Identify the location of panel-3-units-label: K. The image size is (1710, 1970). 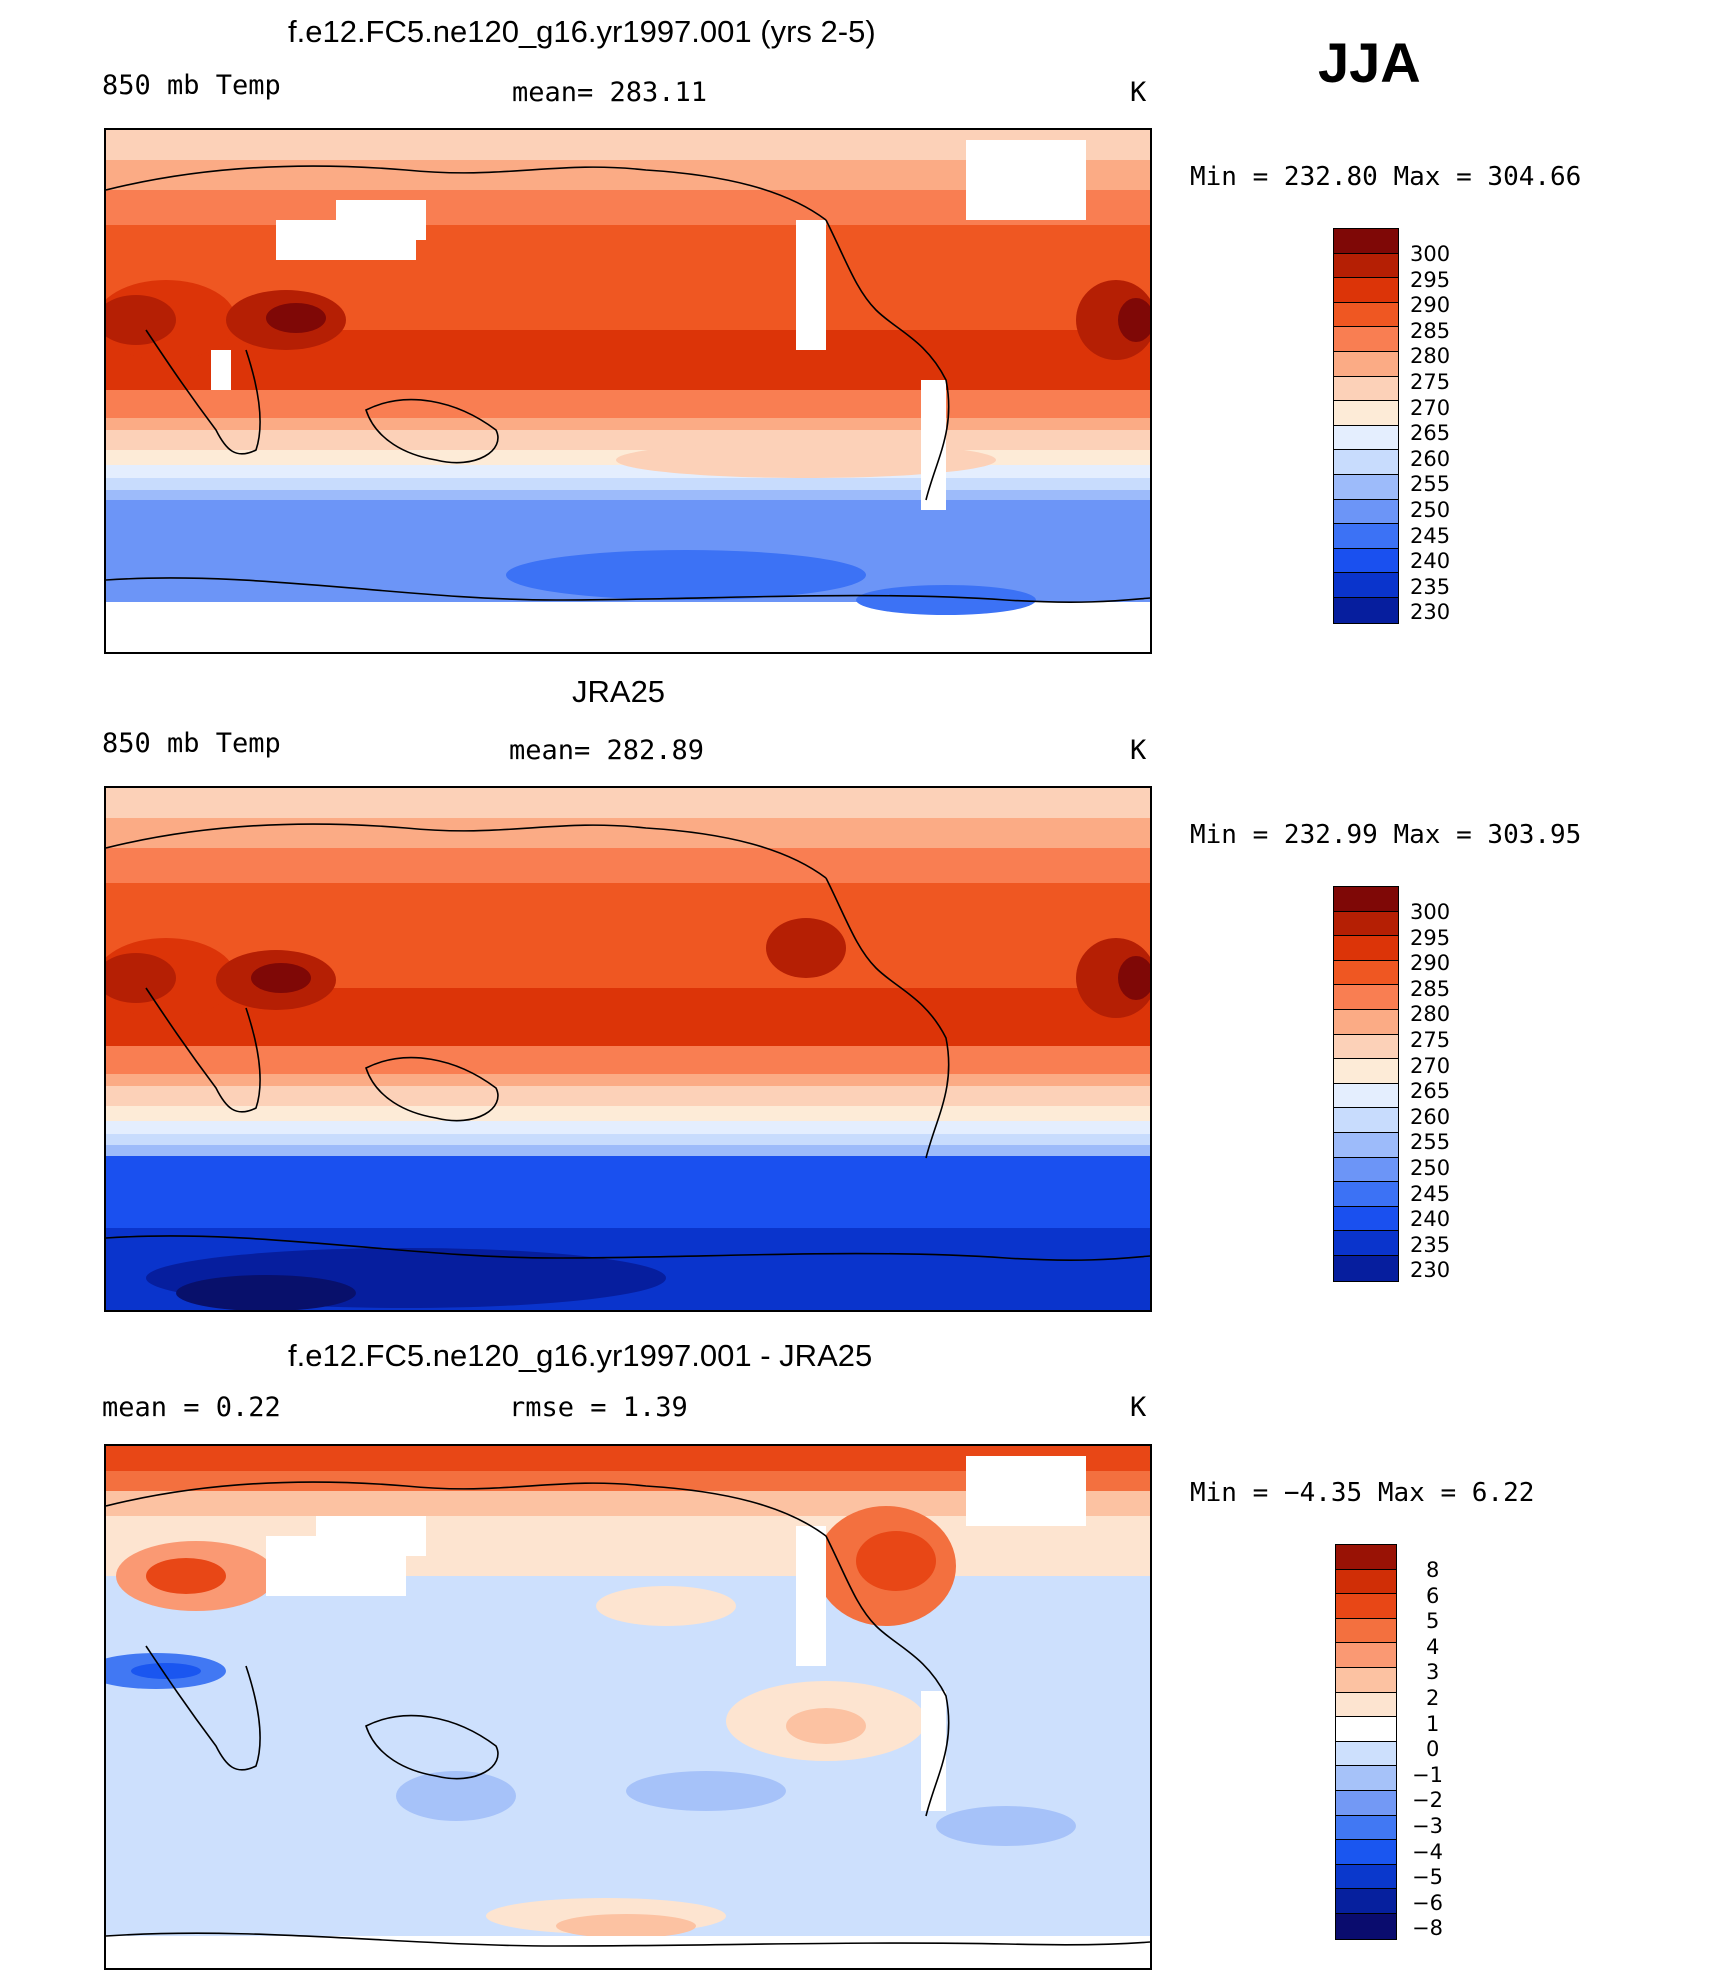
(1138, 1407).